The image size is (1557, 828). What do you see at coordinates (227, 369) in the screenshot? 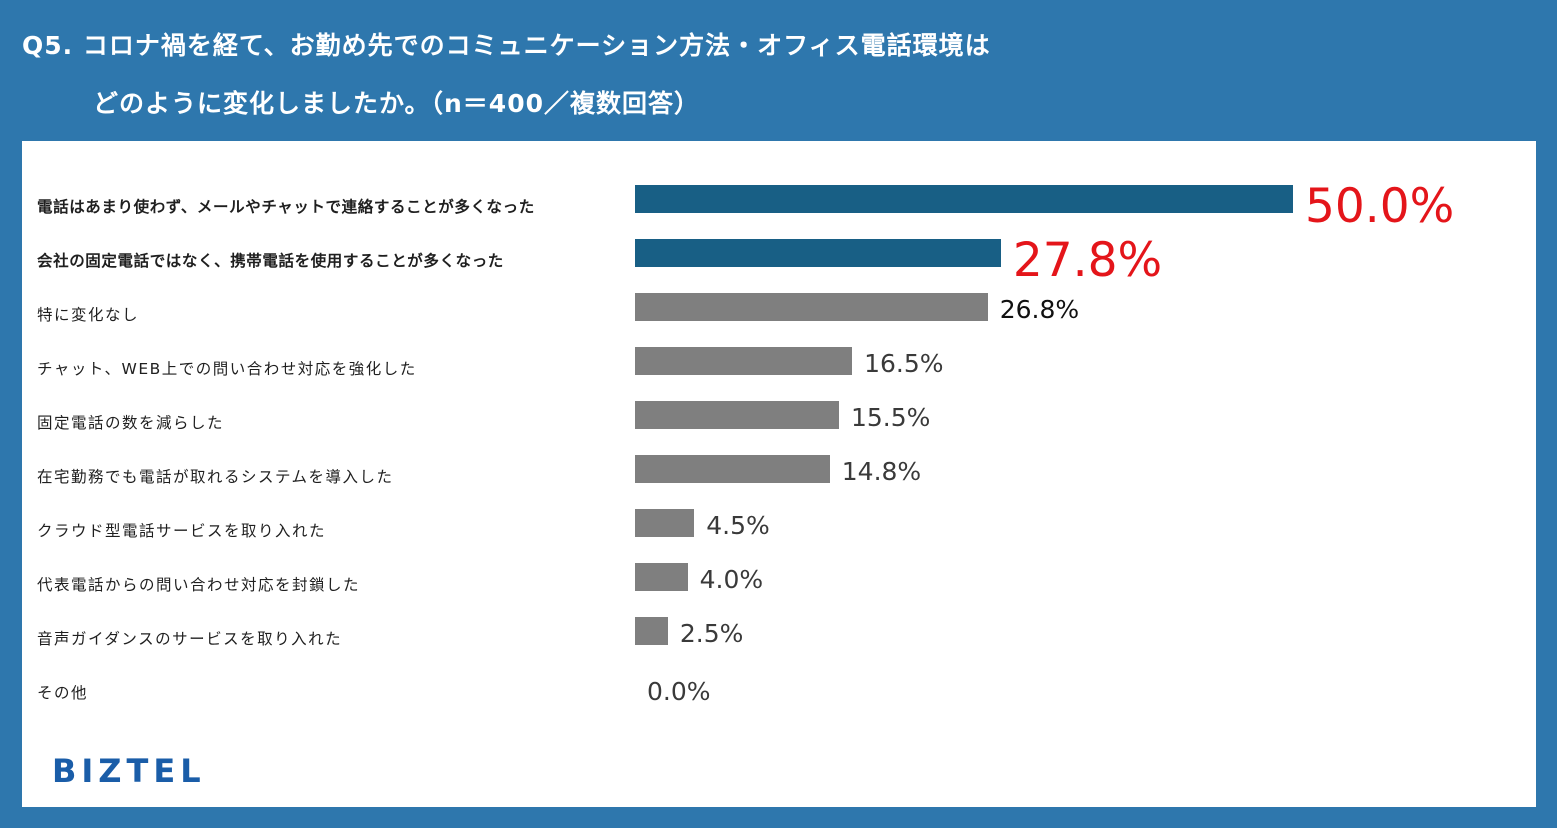
I see `category-label: チャット、WEB上での問い合わせ対応を強化した` at bounding box center [227, 369].